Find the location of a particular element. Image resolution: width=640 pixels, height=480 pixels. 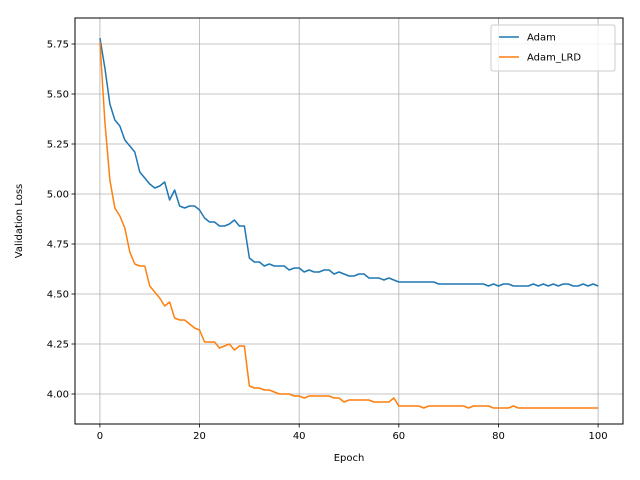

legend: Adam Adam_LRD is located at coordinates (553, 48).